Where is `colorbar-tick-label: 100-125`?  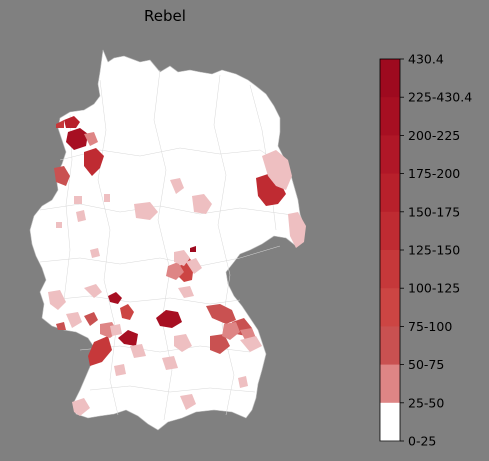 colorbar-tick-label: 100-125 is located at coordinates (434, 288).